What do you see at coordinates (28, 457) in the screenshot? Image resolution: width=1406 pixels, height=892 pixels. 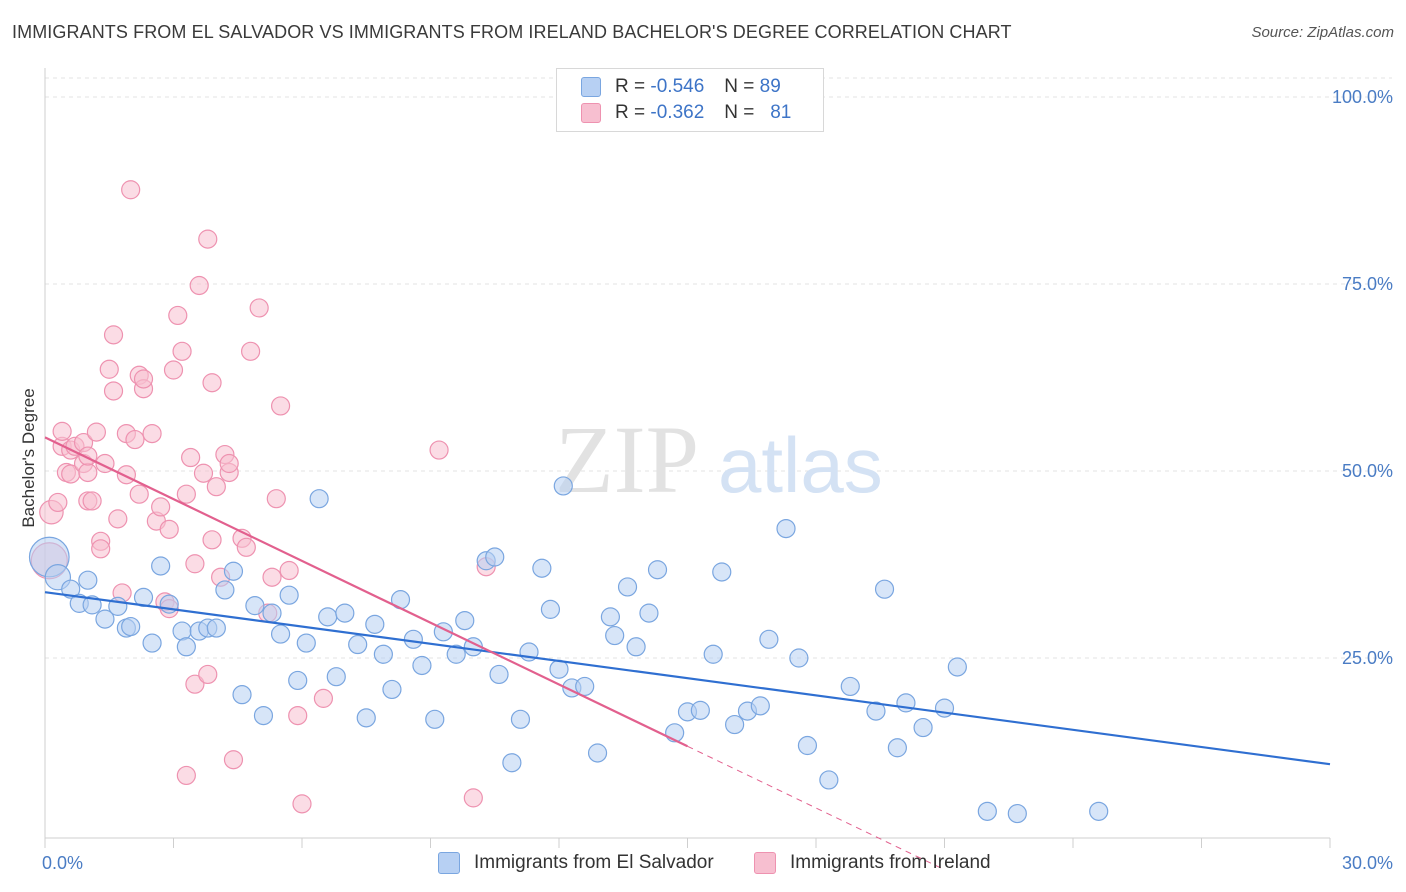 I see `y-axis-label: Bachelor's Degree` at bounding box center [28, 457].